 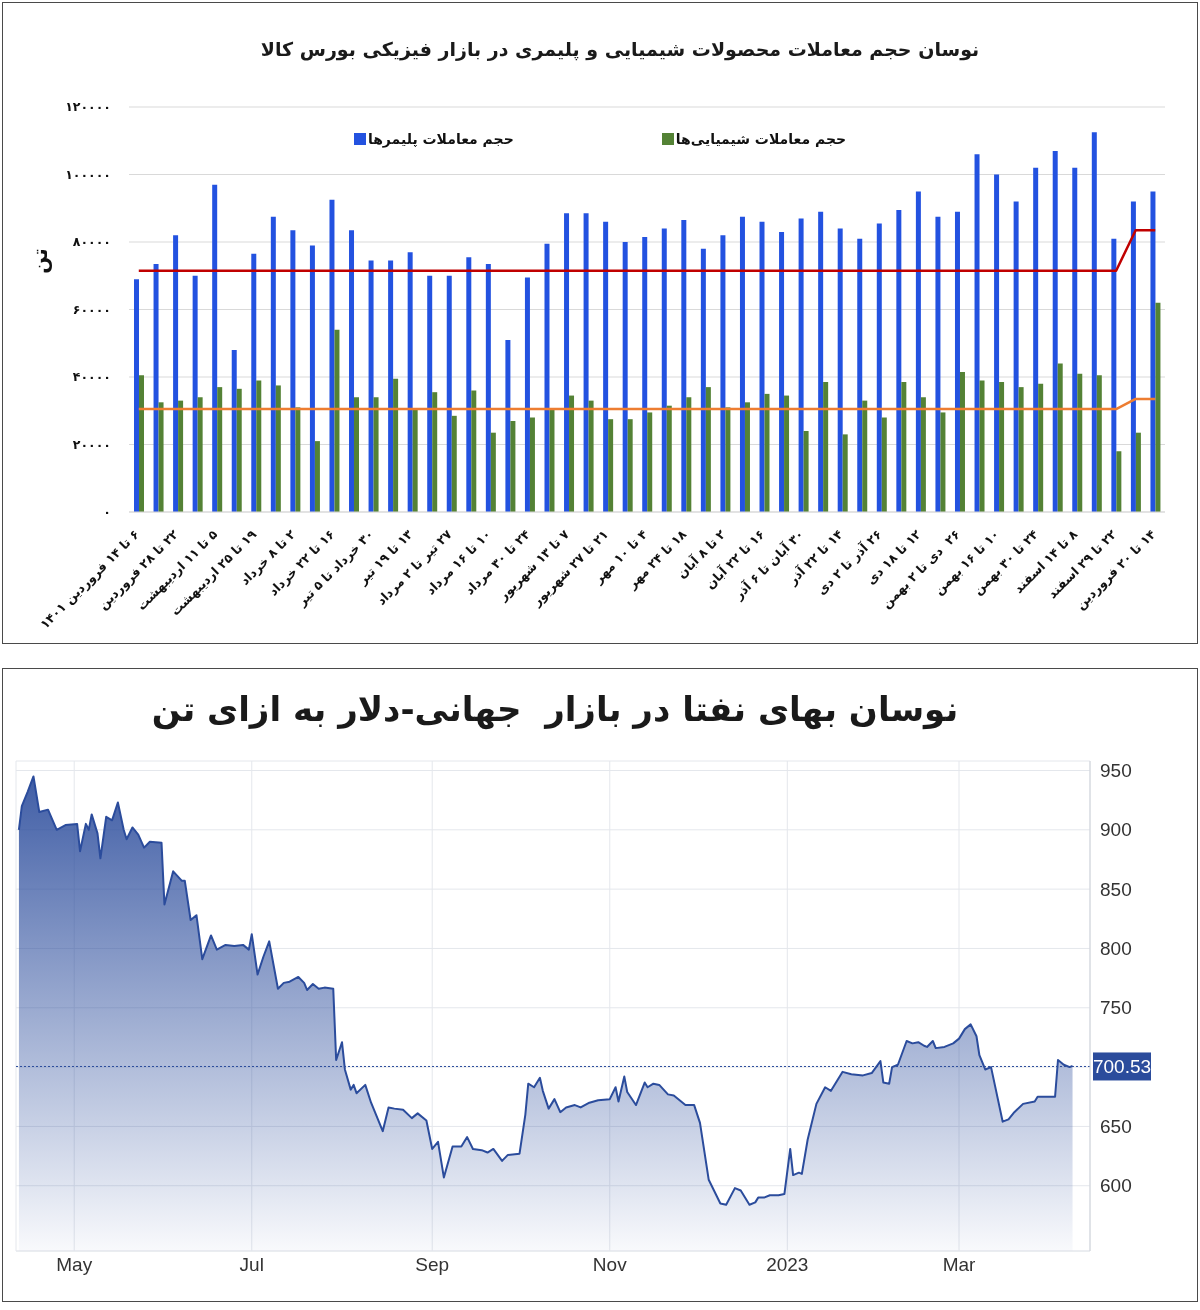 I want to click on y-tick-label: 750, so click(x=1116, y=1008).